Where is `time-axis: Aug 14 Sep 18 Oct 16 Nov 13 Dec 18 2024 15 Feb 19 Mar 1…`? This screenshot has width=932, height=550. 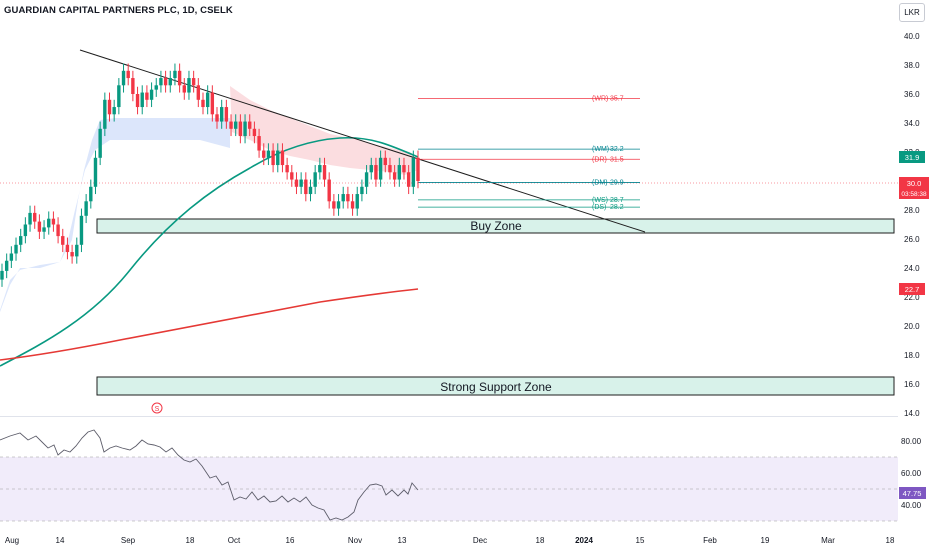 time-axis: Aug 14 Sep 18 Oct 16 Nov 13 Dec 18 2024 15 Feb 19 Mar 1… is located at coordinates (450, 540).